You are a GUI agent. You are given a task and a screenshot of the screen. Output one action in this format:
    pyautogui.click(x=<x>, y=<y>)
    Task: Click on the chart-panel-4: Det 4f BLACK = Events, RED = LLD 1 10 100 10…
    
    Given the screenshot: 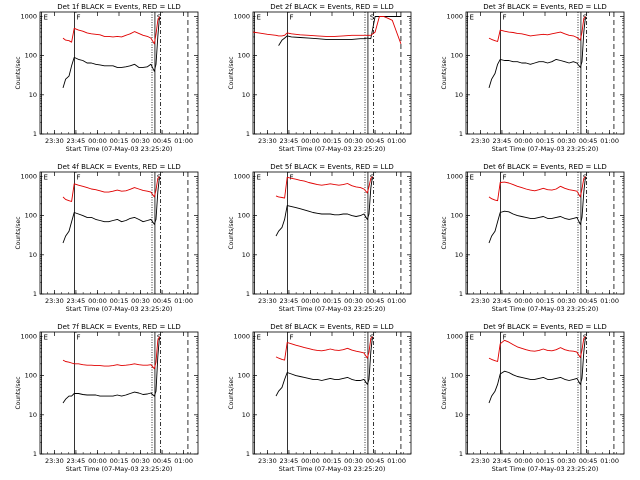 What is the action you would take?
    pyautogui.click(x=107, y=238)
    